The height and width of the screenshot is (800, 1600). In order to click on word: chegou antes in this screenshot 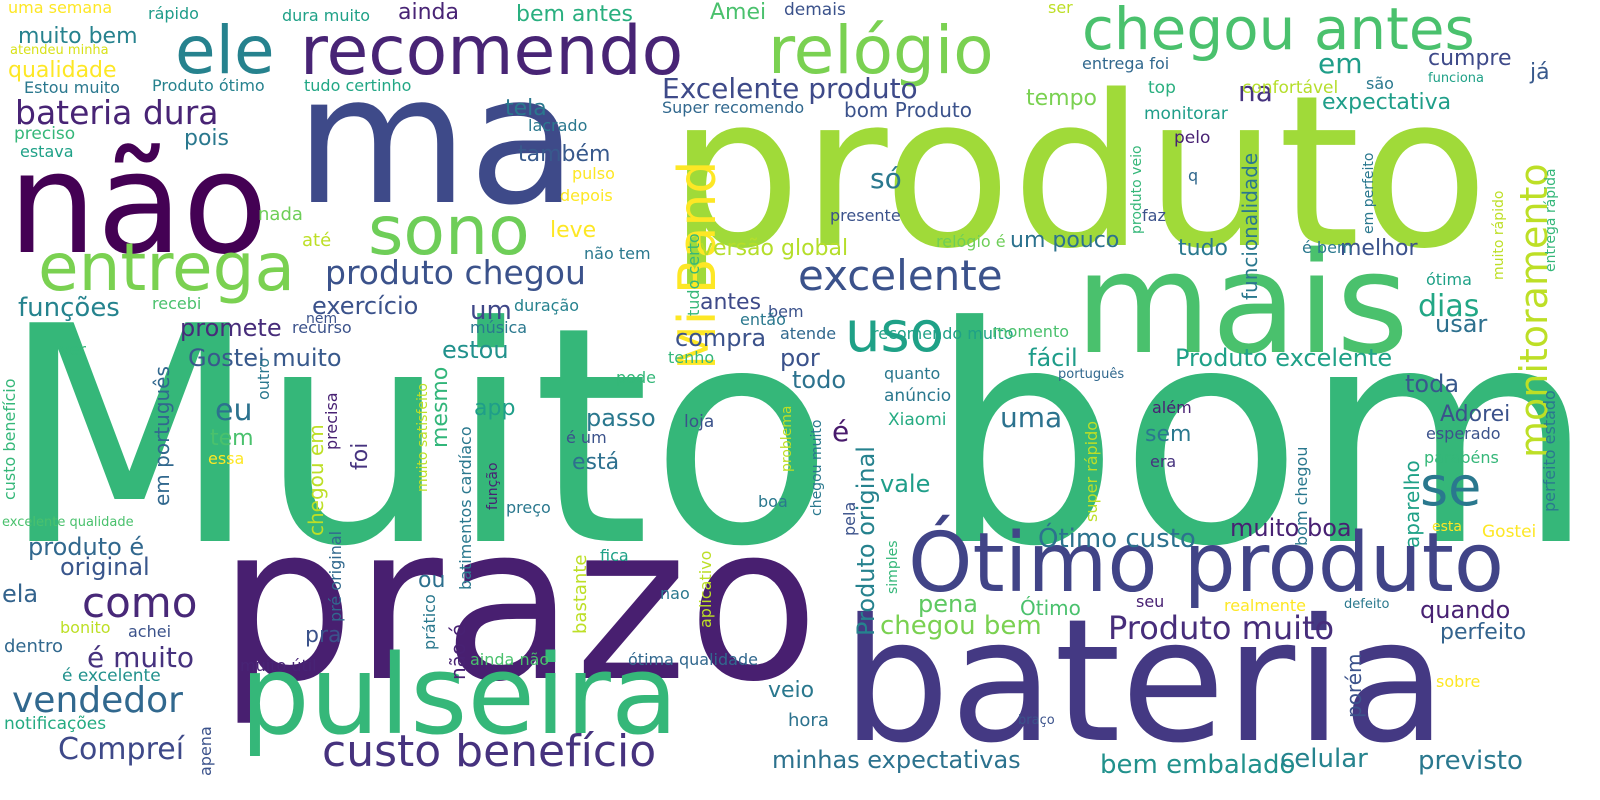, I will do `click(1278, 31)`.